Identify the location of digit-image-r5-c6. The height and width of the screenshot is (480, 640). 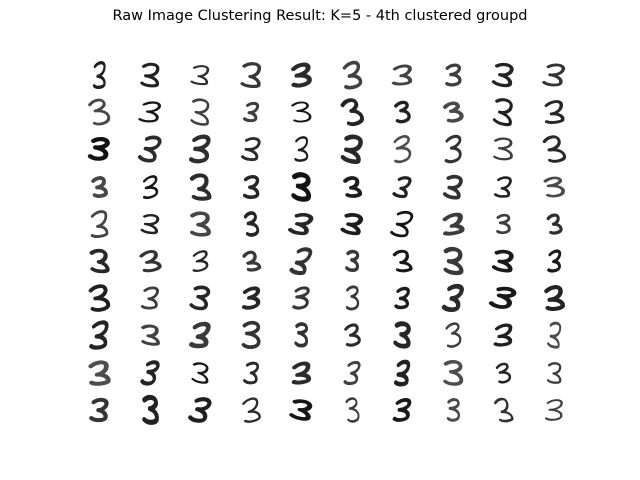
(353, 224).